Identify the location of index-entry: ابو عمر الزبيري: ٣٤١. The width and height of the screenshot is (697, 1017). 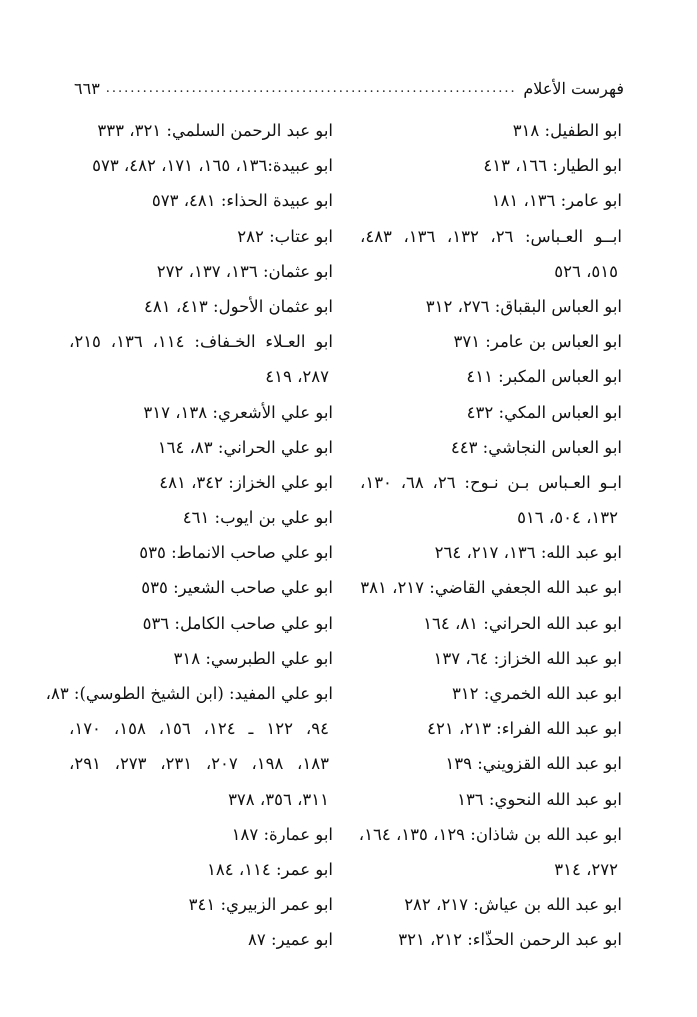
(201, 904).